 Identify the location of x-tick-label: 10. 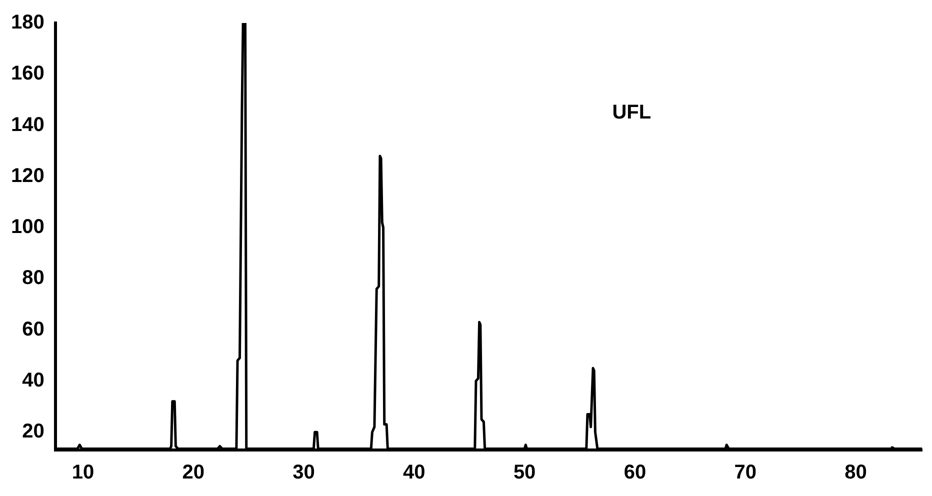
(83, 473).